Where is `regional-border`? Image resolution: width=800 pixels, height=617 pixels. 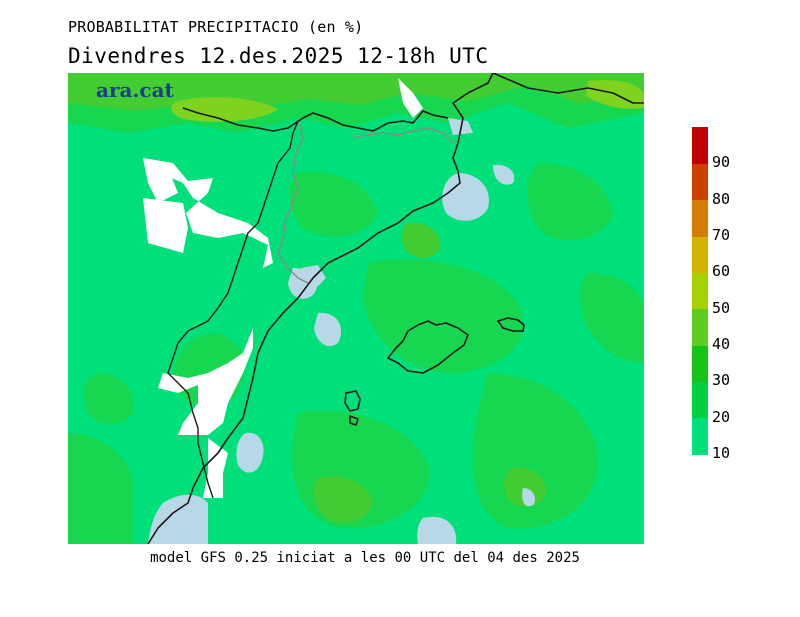 regional-border is located at coordinates (365, 202).